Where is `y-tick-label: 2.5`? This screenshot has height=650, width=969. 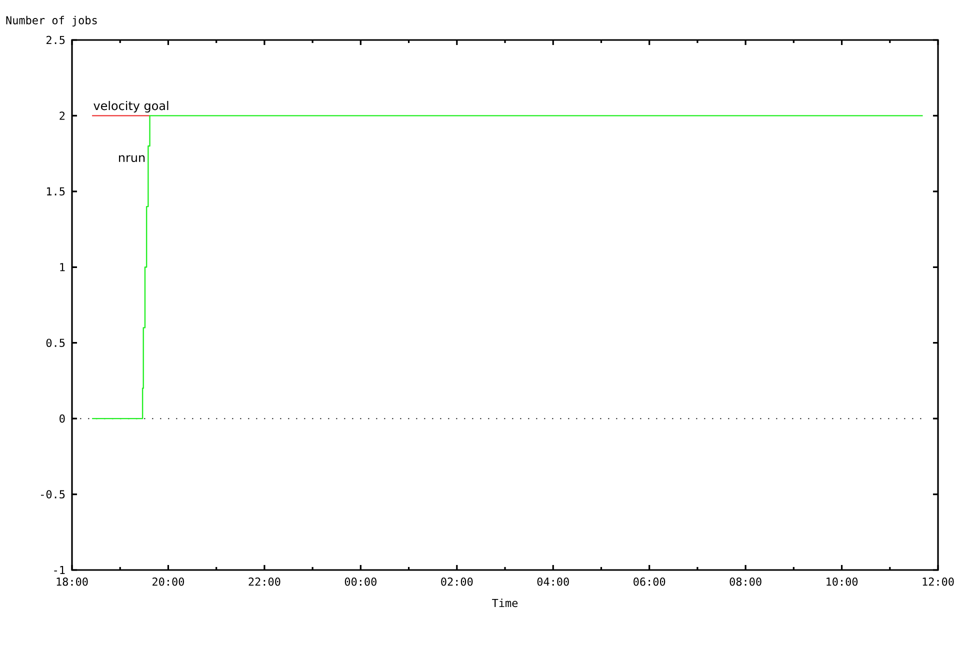
y-tick-label: 2.5 is located at coordinates (55, 40).